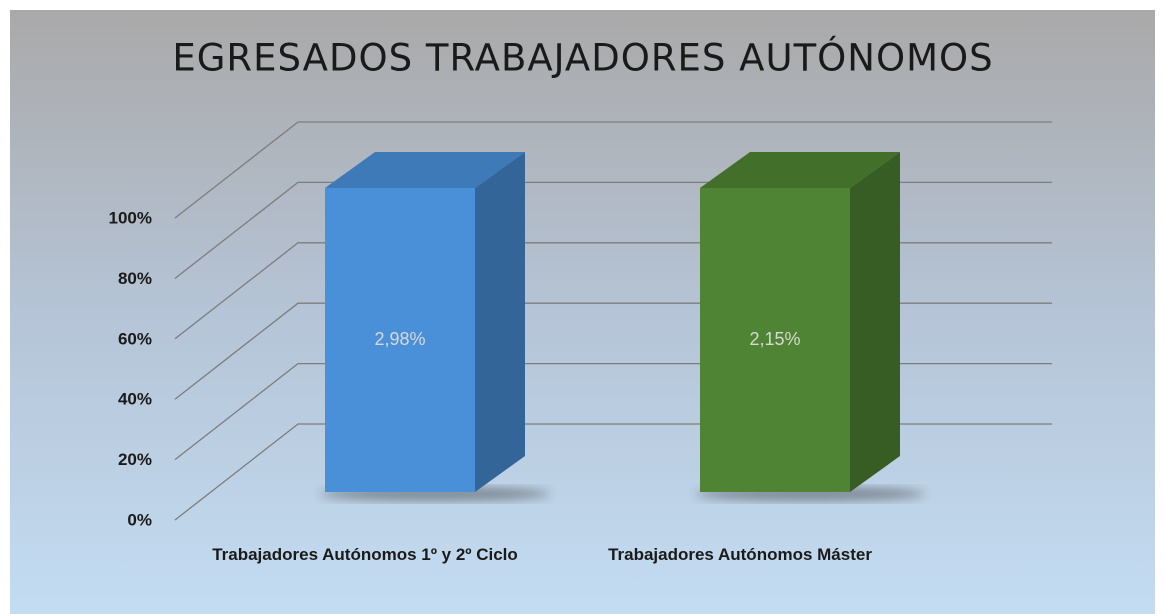 The image size is (1165, 614). I want to click on y-tick-label: 0%, so click(139, 519).